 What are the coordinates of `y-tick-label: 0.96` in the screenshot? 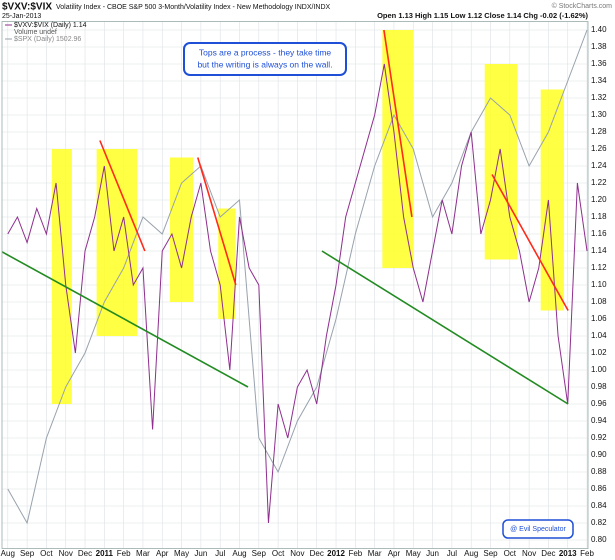 It's located at (599, 403).